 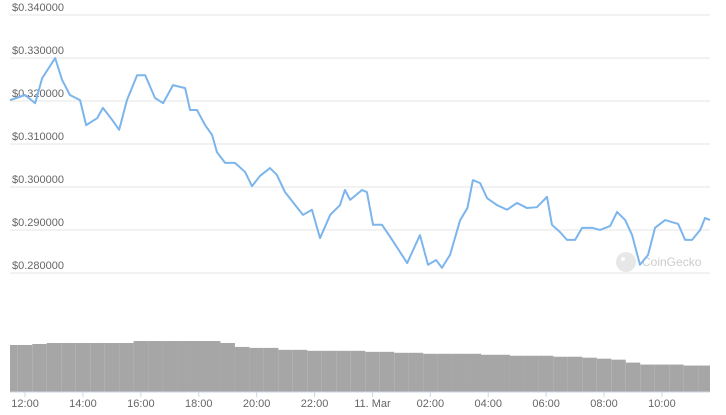 I want to click on x-tick-label: 18:00, so click(x=199, y=404).